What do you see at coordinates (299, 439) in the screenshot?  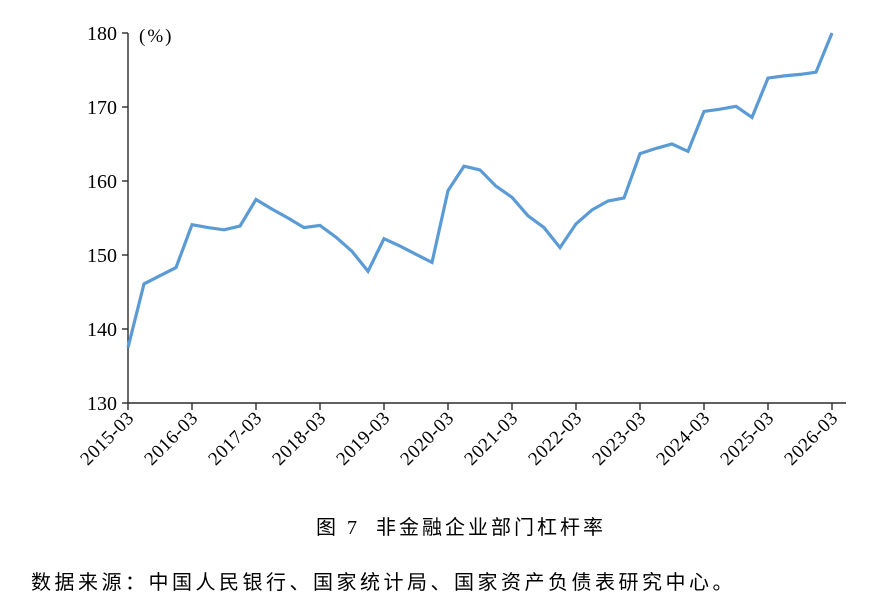 I see `x-axis-tick-label: 2018-03` at bounding box center [299, 439].